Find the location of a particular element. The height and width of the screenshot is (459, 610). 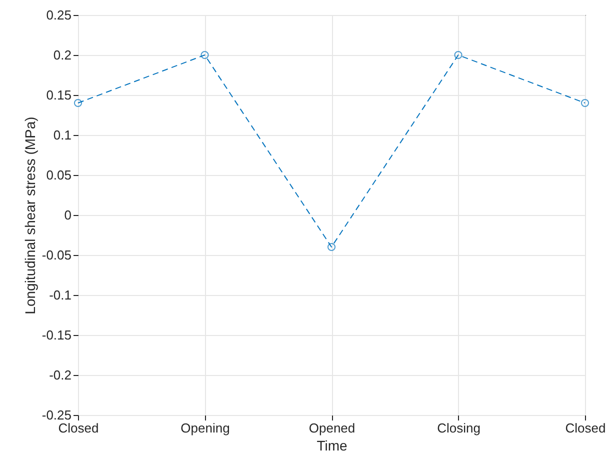

y-tick-label: -0.1 is located at coordinates (60, 295).